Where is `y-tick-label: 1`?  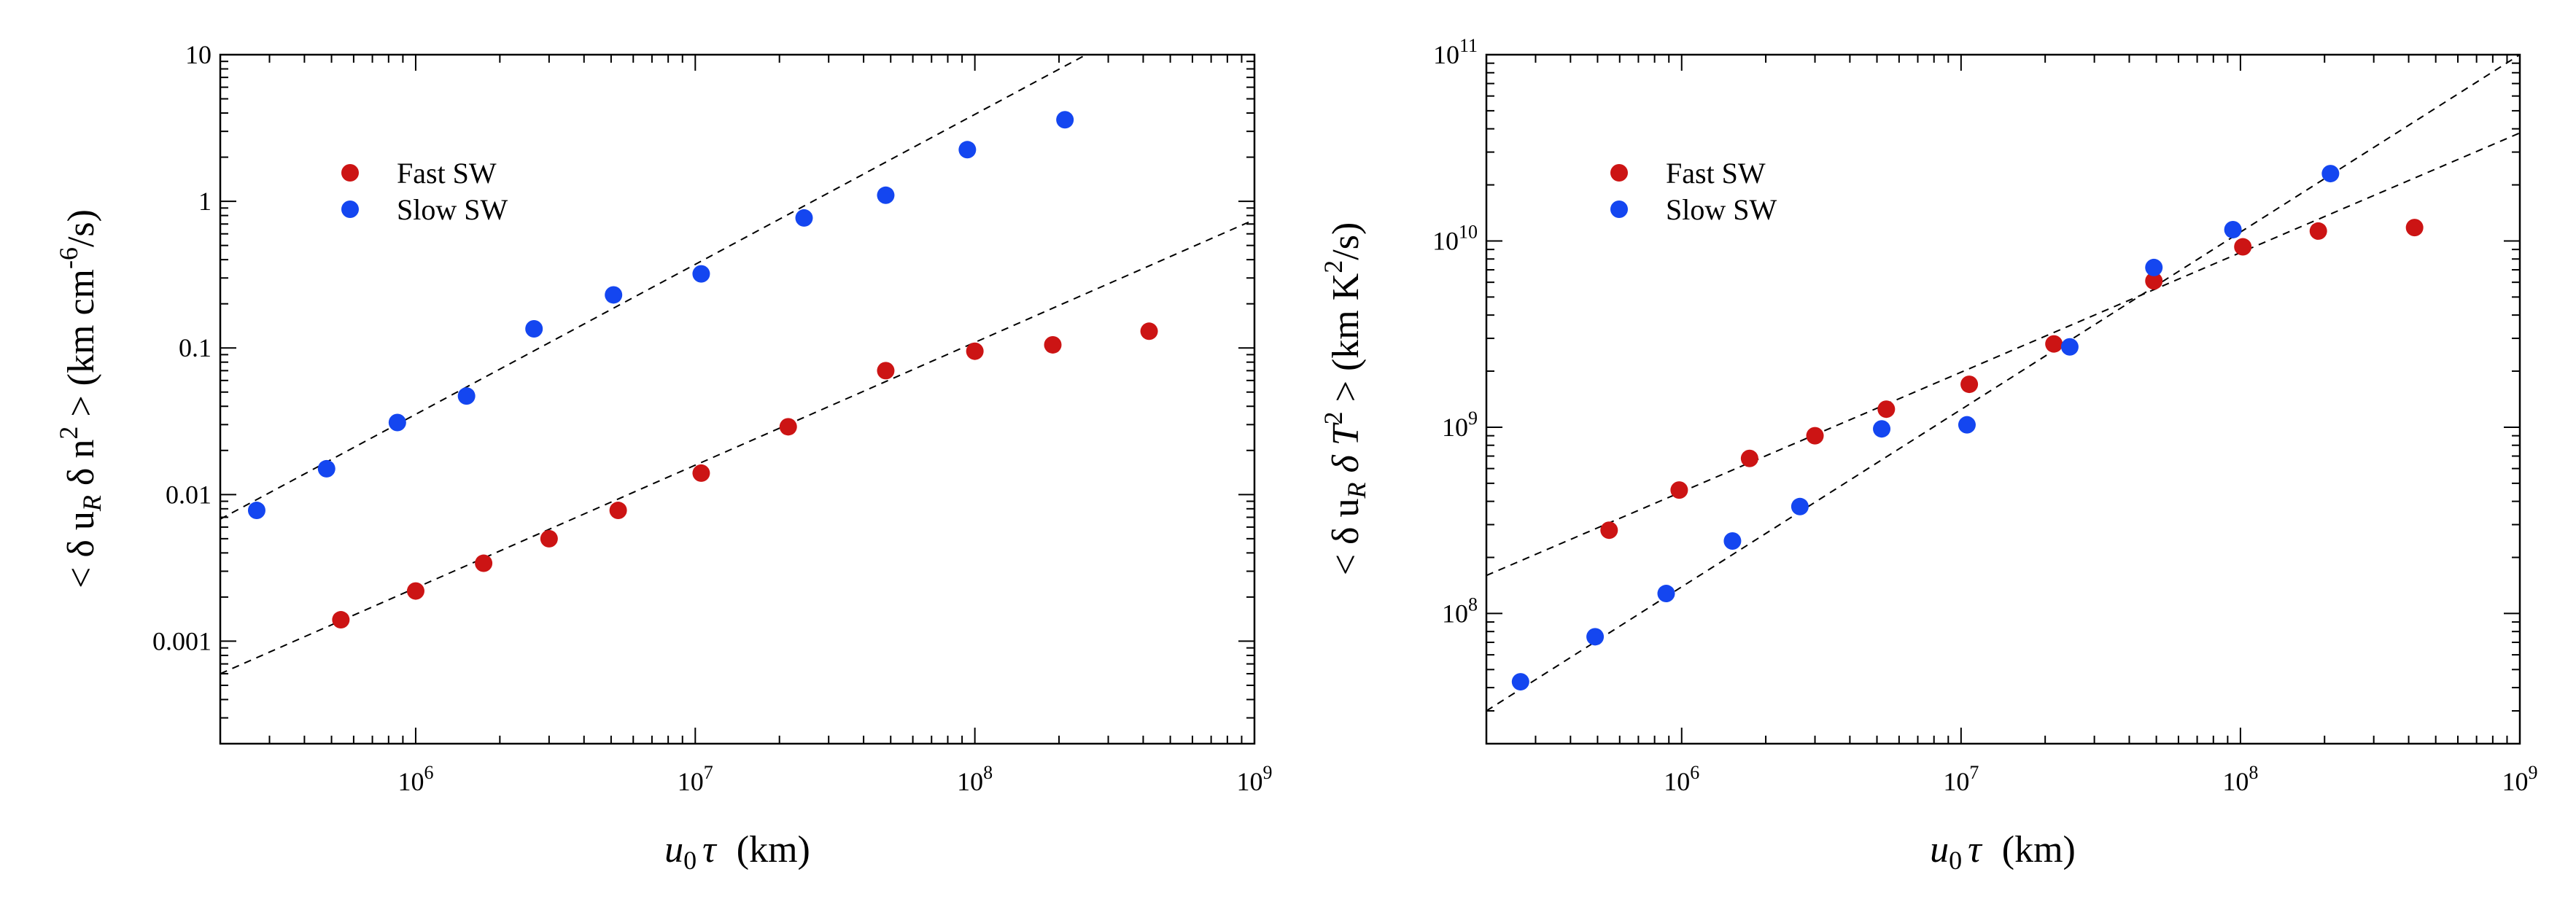
y-tick-label: 1 is located at coordinates (205, 201).